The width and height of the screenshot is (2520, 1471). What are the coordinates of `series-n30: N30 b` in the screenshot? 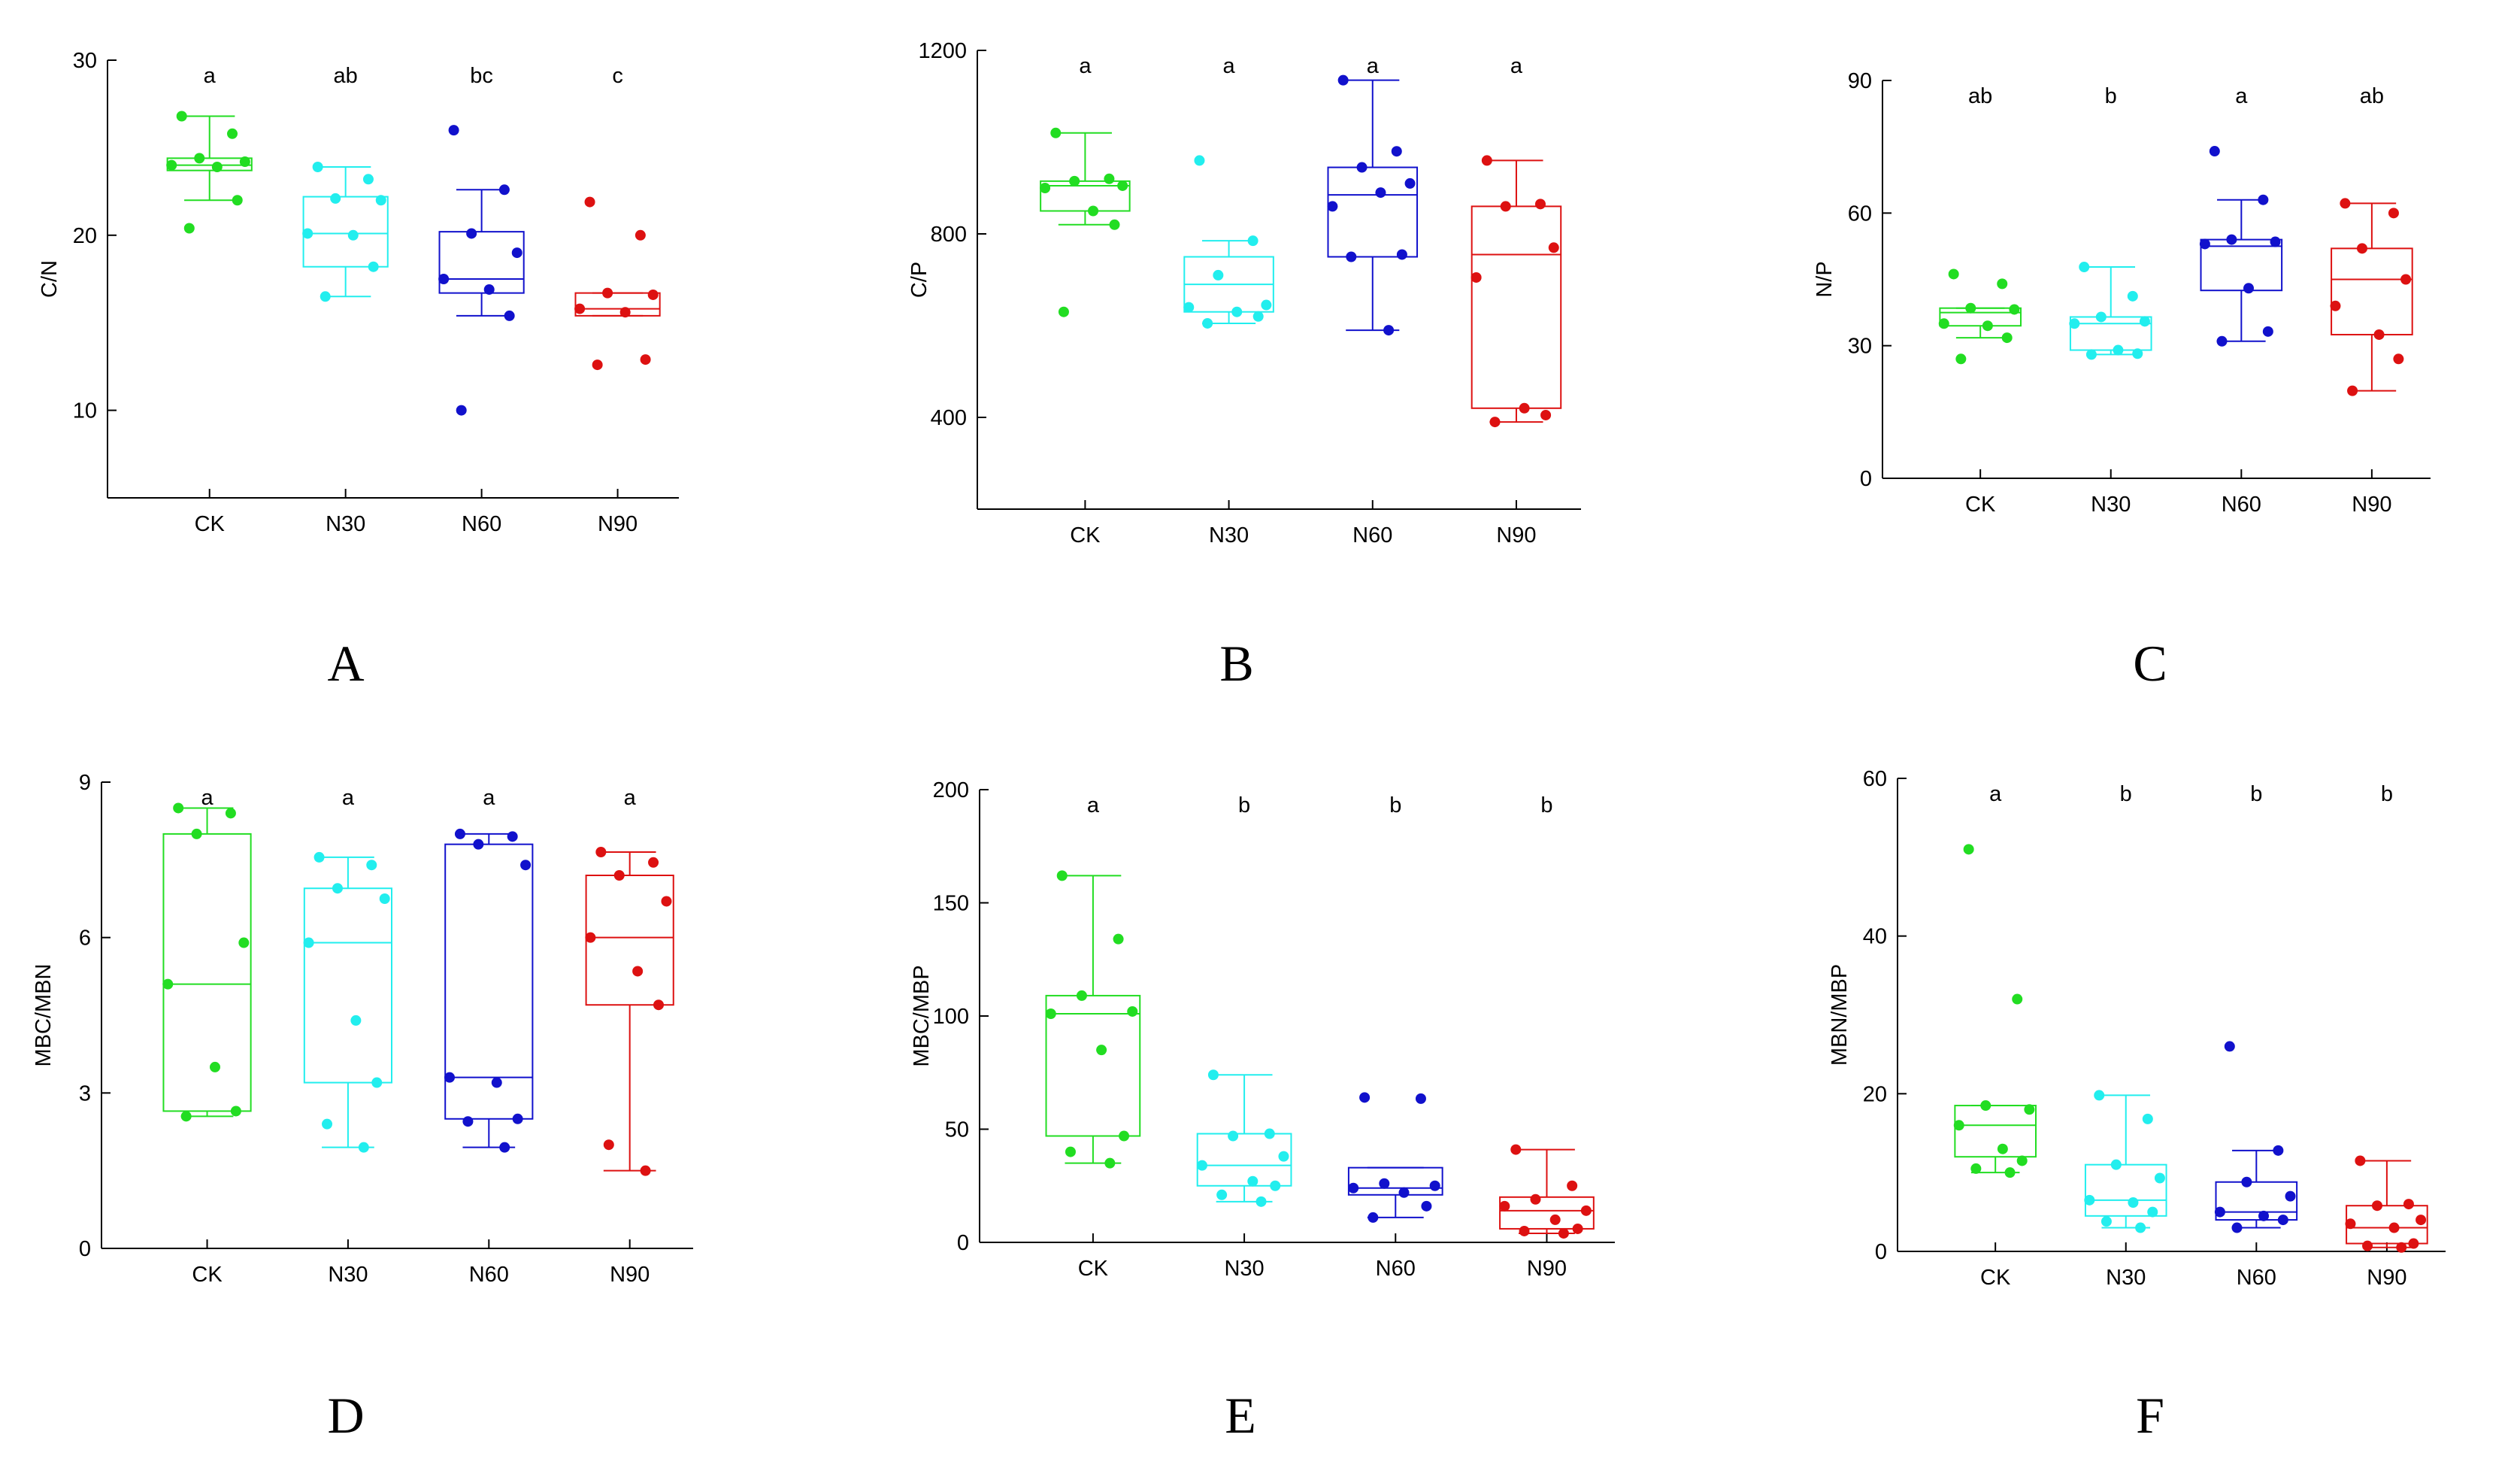 It's located at (2110, 300).